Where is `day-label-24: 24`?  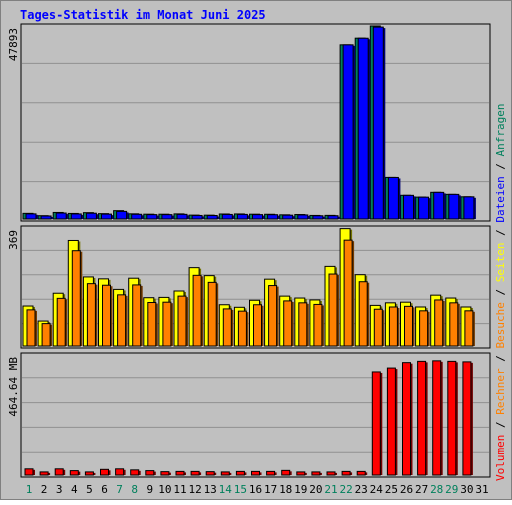
day-label-24: 24 is located at coordinates (377, 489).